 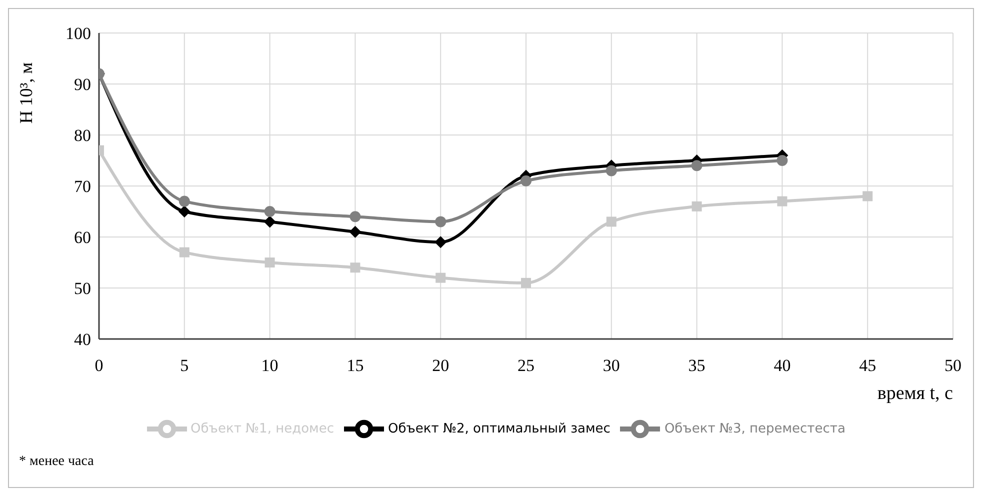 I want to click on y-tick-label: 40, so click(x=82, y=340).